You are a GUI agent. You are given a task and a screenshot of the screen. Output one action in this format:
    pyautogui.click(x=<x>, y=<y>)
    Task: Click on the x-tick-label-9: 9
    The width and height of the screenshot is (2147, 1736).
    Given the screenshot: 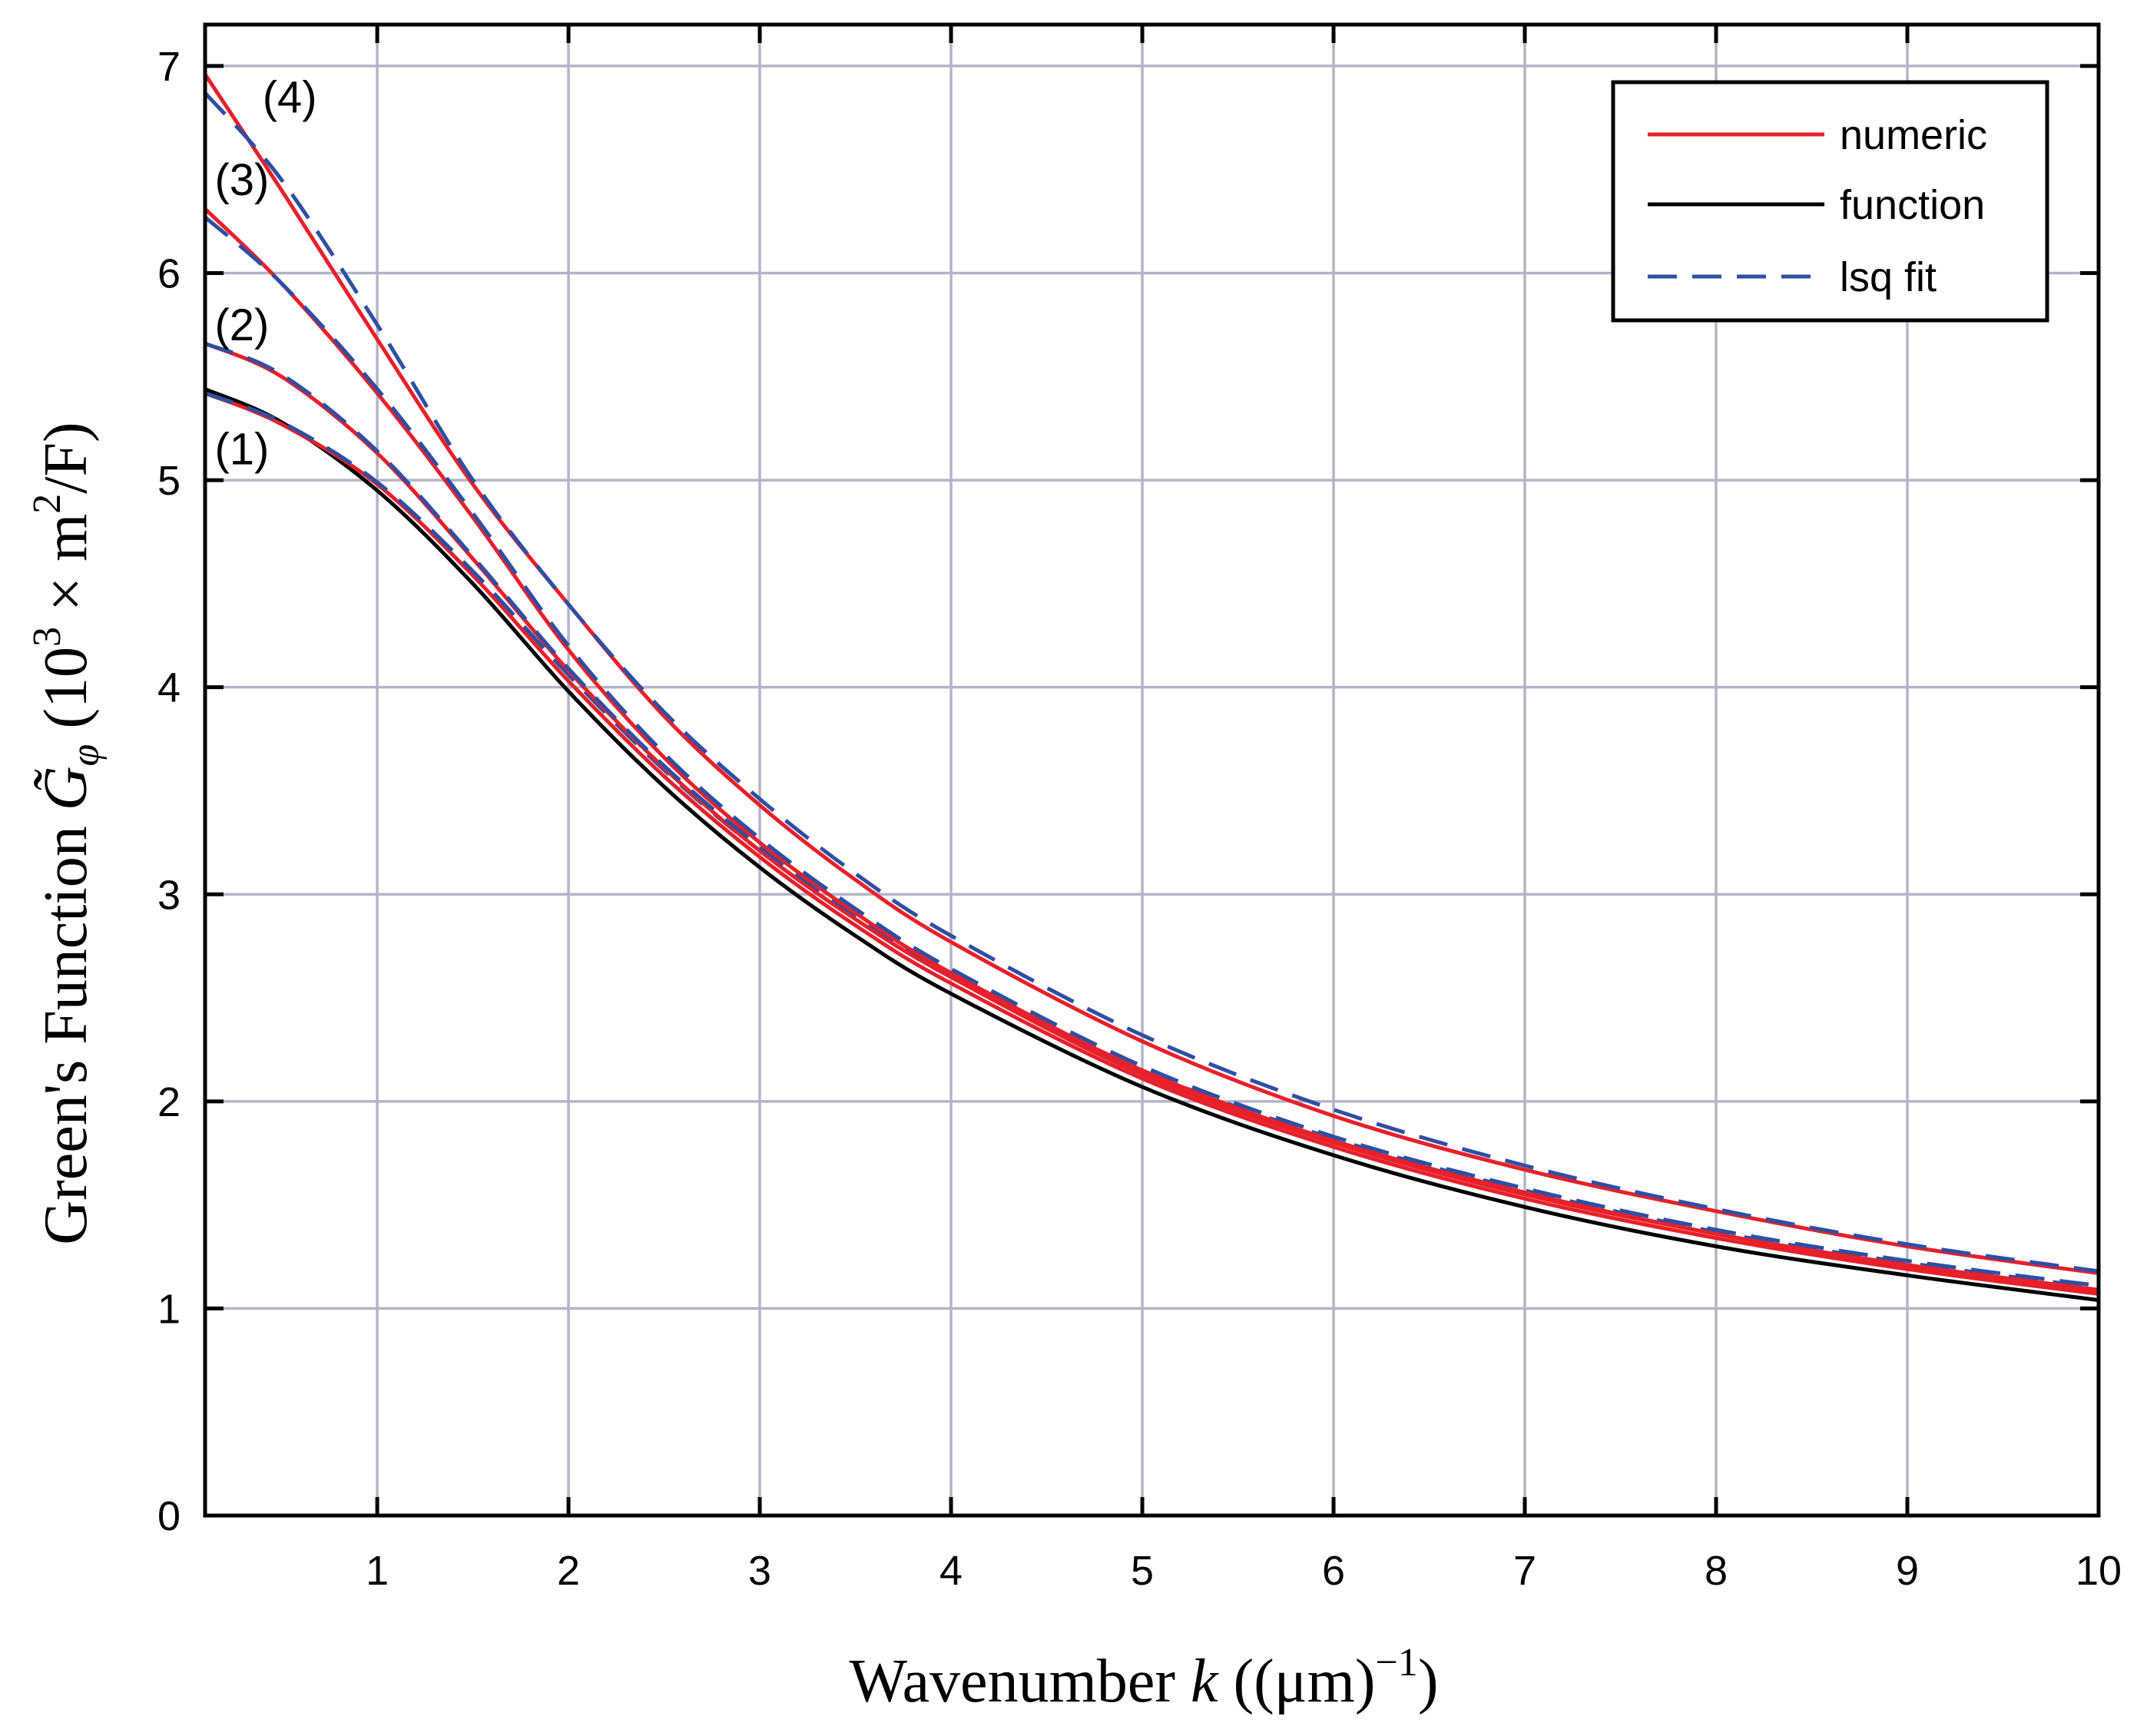 What is the action you would take?
    pyautogui.click(x=1907, y=1571)
    